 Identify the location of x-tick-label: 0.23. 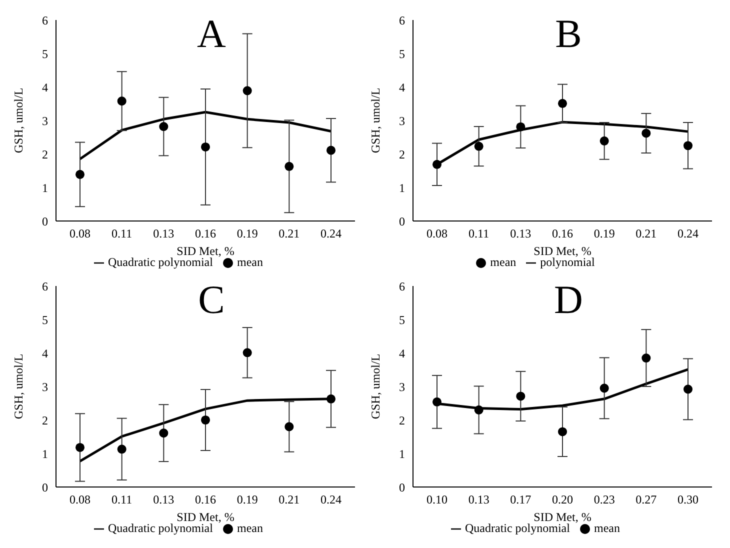
(604, 499).